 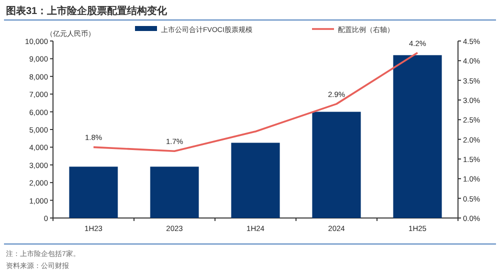 I want to click on chart-title: 图表31：上市险企股票配置结构变化, so click(x=87, y=11).